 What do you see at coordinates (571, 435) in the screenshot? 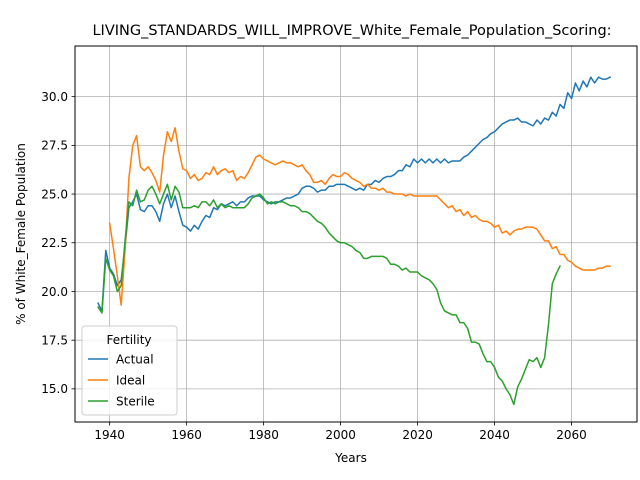
I see `x-tick-label: 2060` at bounding box center [571, 435].